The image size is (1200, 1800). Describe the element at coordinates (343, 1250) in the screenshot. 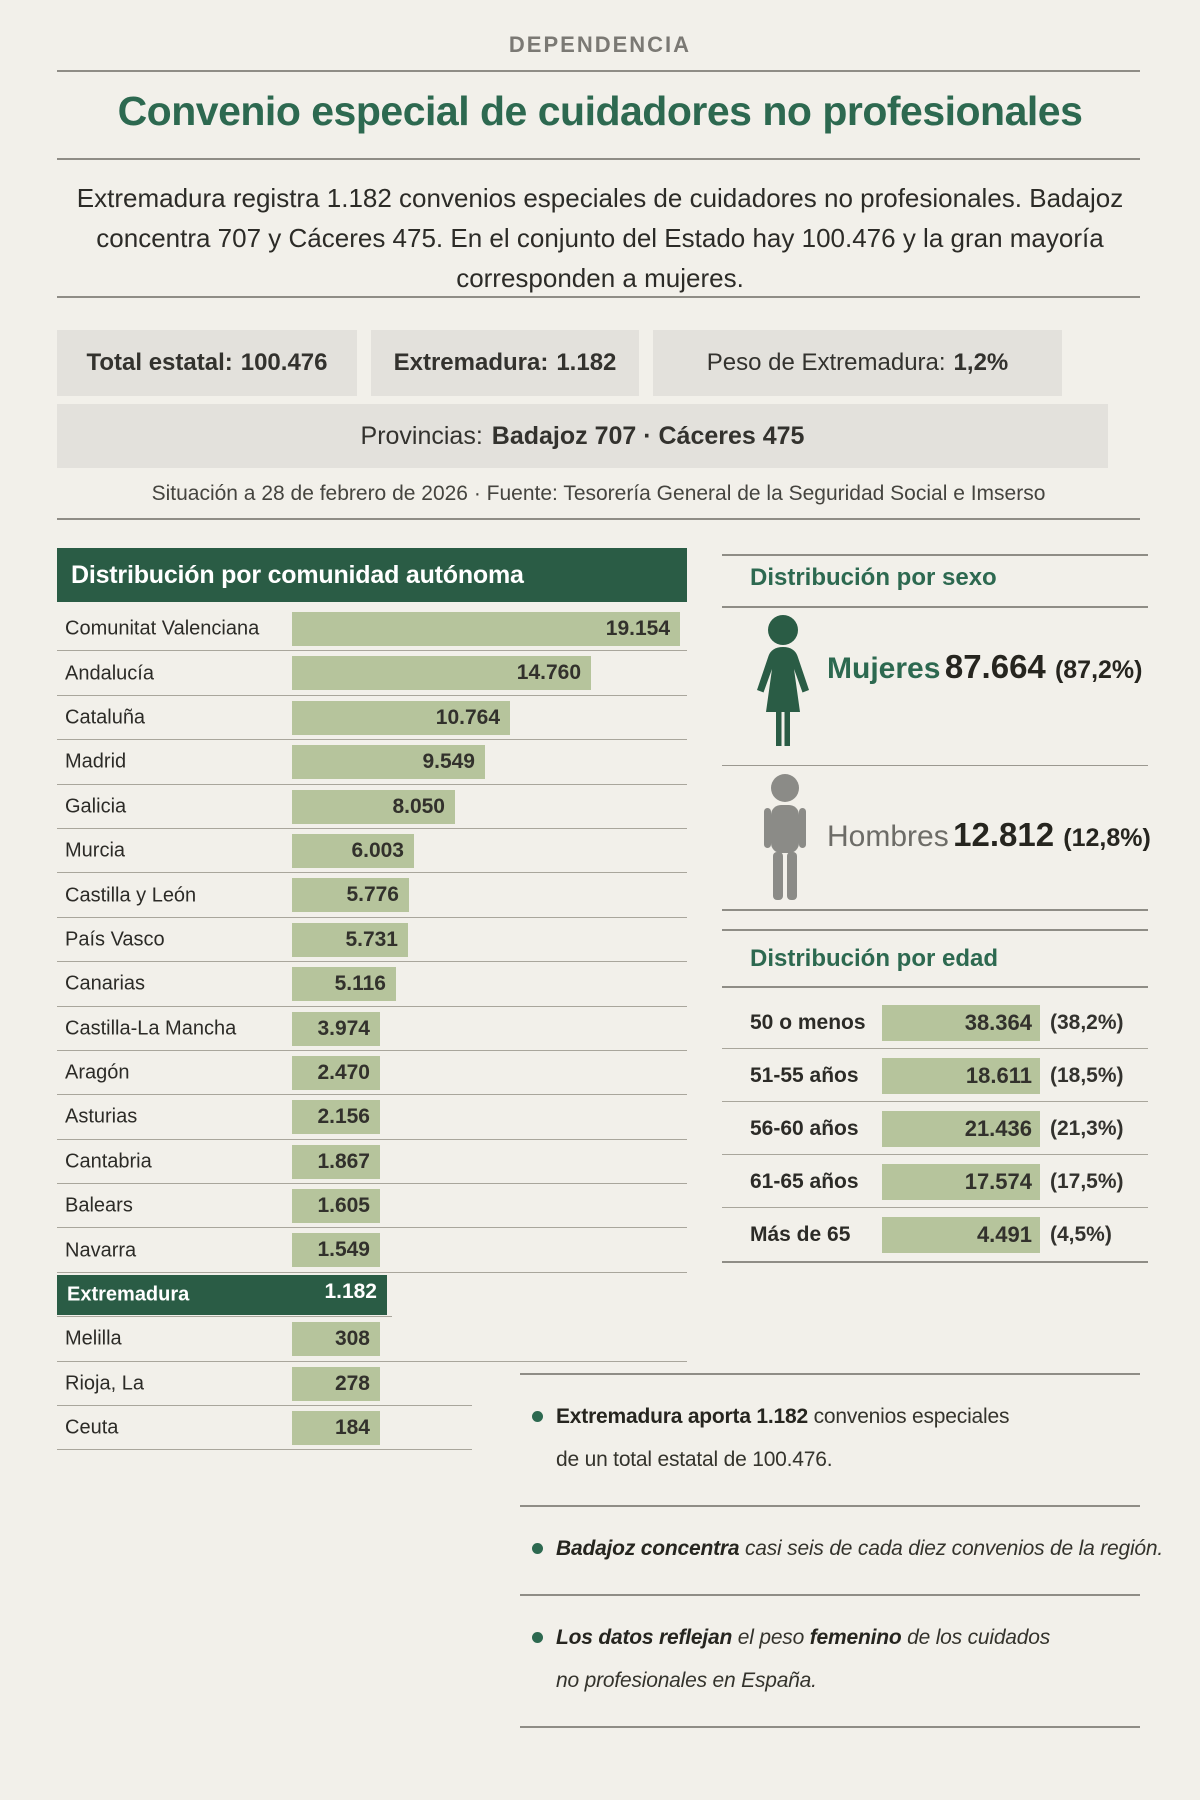

I see `bar-value: 1.549` at that location.